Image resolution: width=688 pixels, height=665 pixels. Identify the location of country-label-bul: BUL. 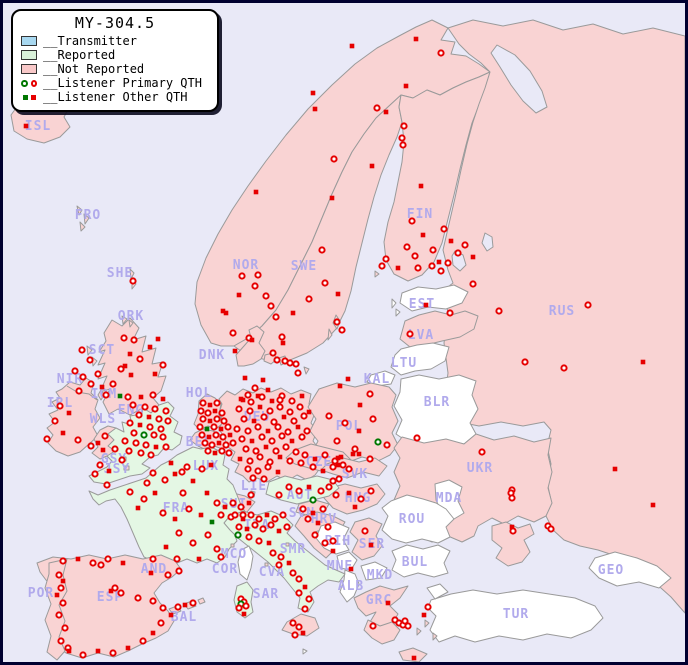
(415, 562).